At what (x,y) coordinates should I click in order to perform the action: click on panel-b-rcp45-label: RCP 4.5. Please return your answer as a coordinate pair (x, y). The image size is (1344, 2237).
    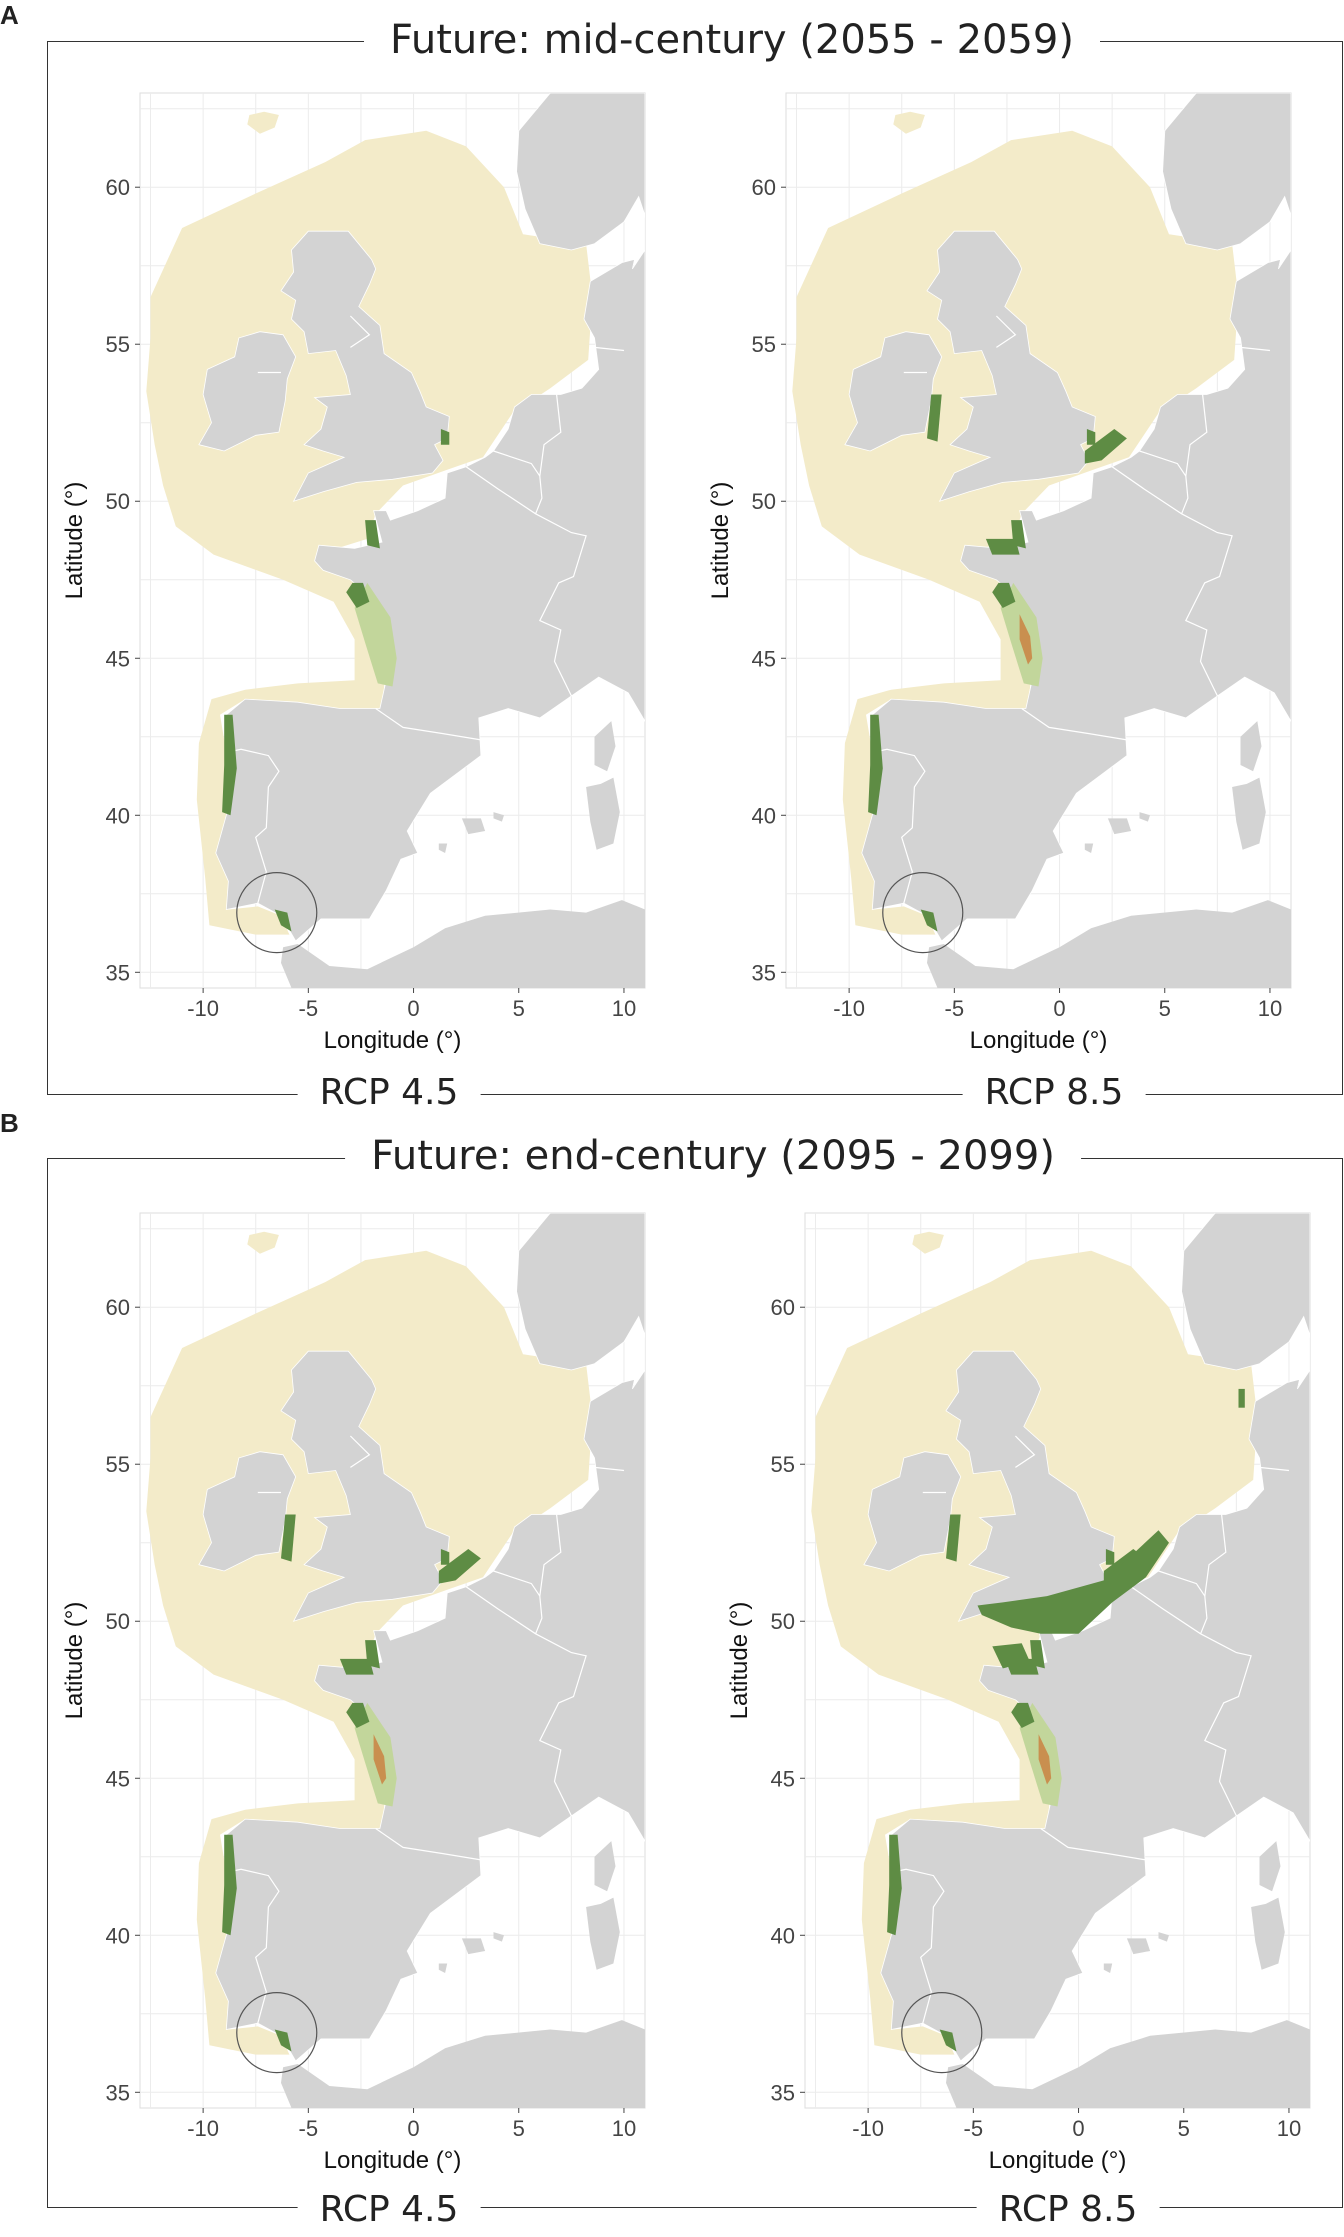
    Looking at the image, I should click on (389, 2209).